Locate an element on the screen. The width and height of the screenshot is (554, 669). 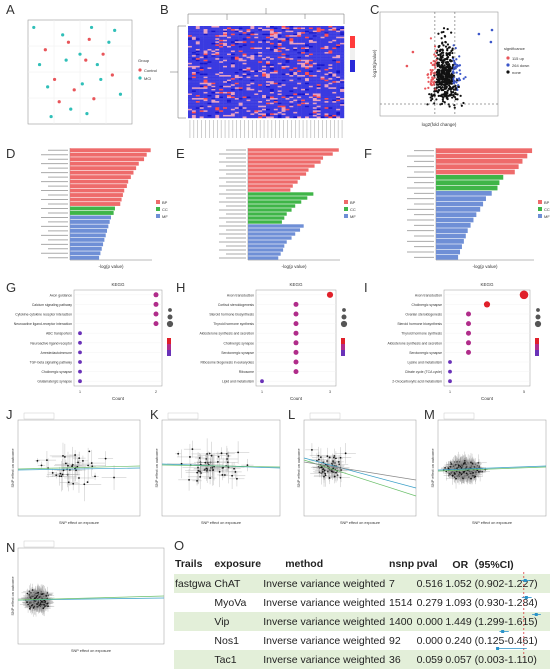
category-label: Axon transduction is located at coordinates (240, 295).